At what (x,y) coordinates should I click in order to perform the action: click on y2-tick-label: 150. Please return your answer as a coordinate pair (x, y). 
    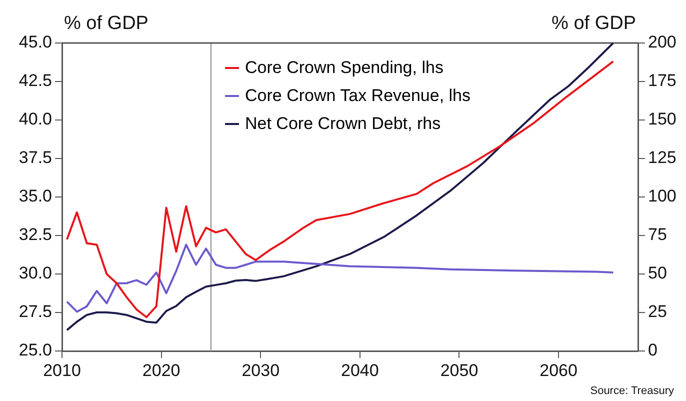
    Looking at the image, I should click on (662, 119).